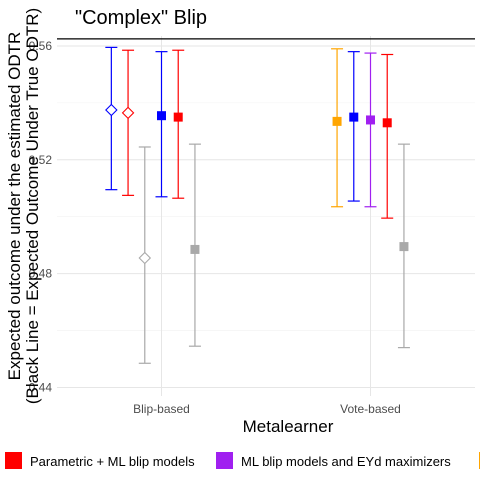 The height and width of the screenshot is (480, 480). I want to click on x-tick-label: Blip-based, so click(161, 409).